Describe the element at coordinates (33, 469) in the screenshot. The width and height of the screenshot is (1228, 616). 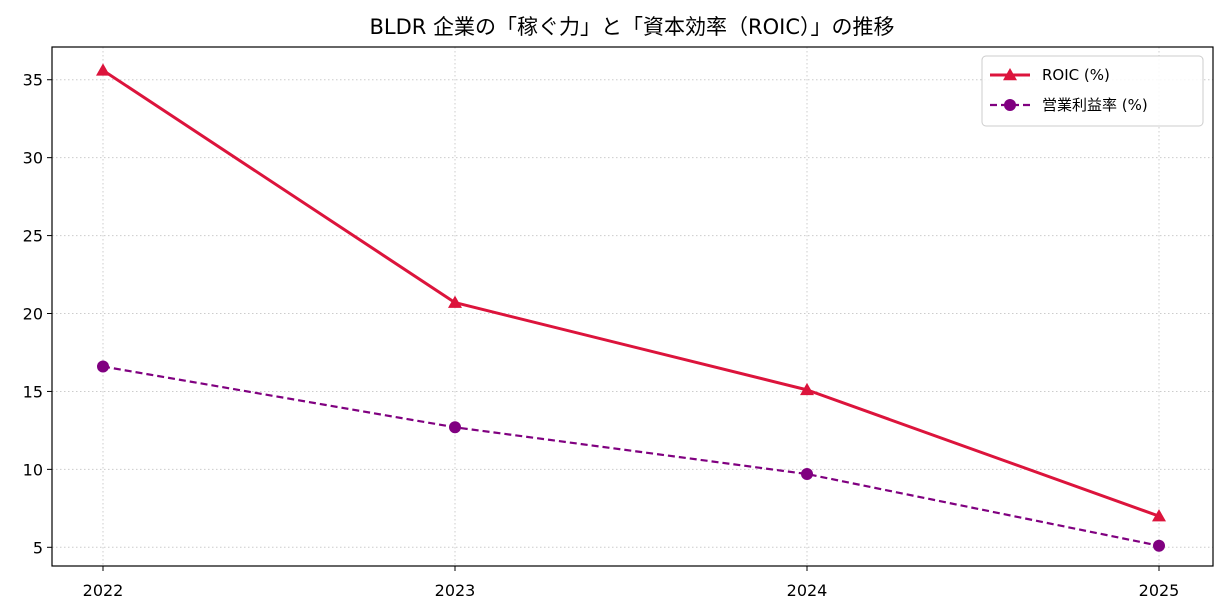
I see `y-tick-label: 10` at that location.